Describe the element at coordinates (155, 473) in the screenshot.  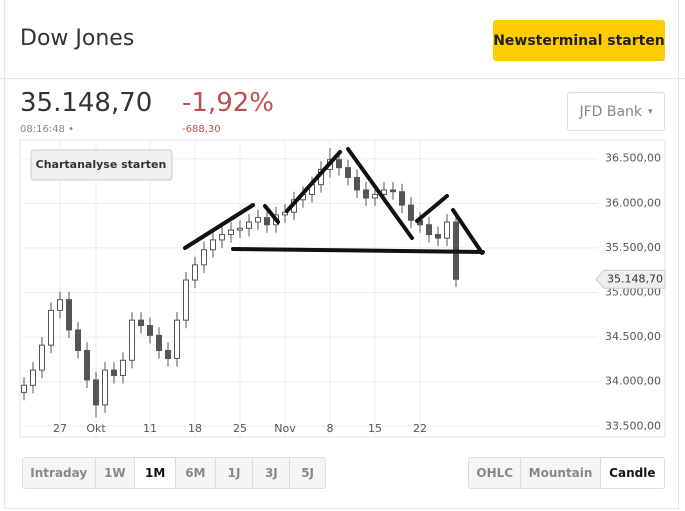
I see `toggle-button: 1M` at that location.